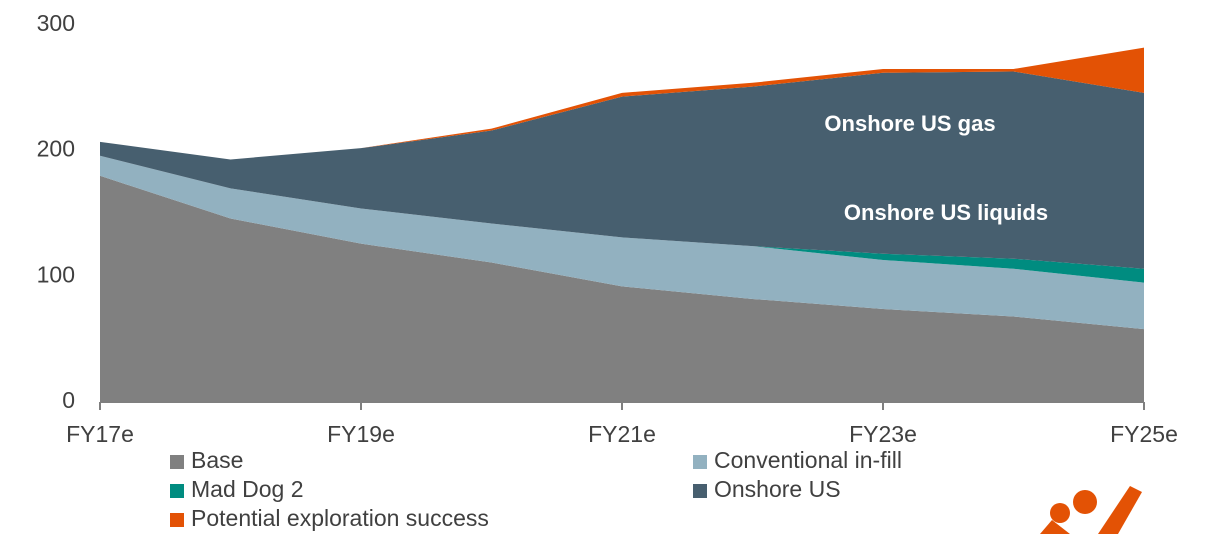 The width and height of the screenshot is (1209, 534). Describe the element at coordinates (622, 434) in the screenshot. I see `x-tick-label: FY21e` at that location.